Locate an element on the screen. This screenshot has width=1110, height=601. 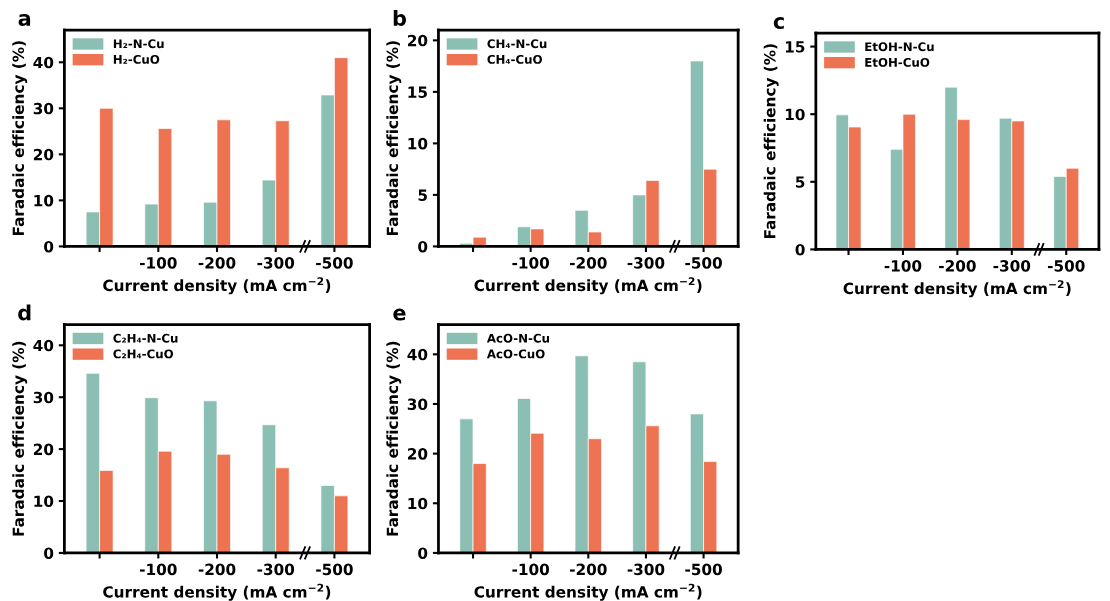
legend-label: CH₄-N-Cu is located at coordinates (517, 44).